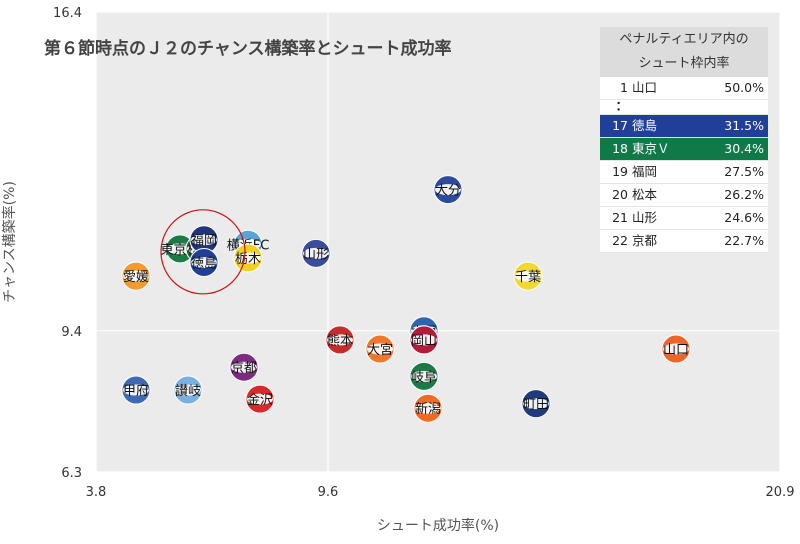  I want to click on data-point-21: 町田, so click(536, 404).